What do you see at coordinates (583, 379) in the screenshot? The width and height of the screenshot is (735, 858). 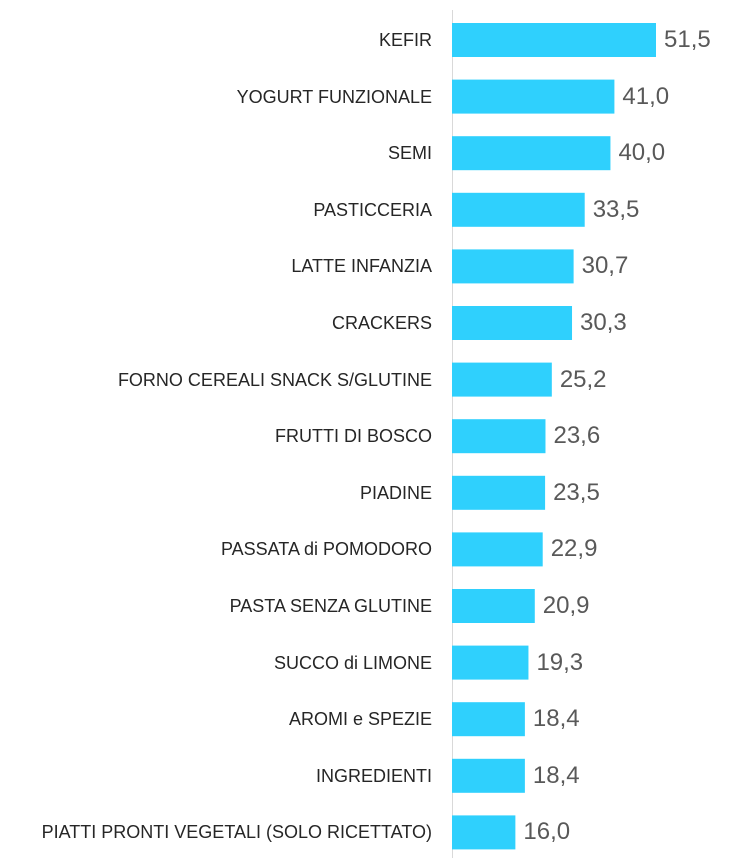 I see `data-label: 25,2` at bounding box center [583, 379].